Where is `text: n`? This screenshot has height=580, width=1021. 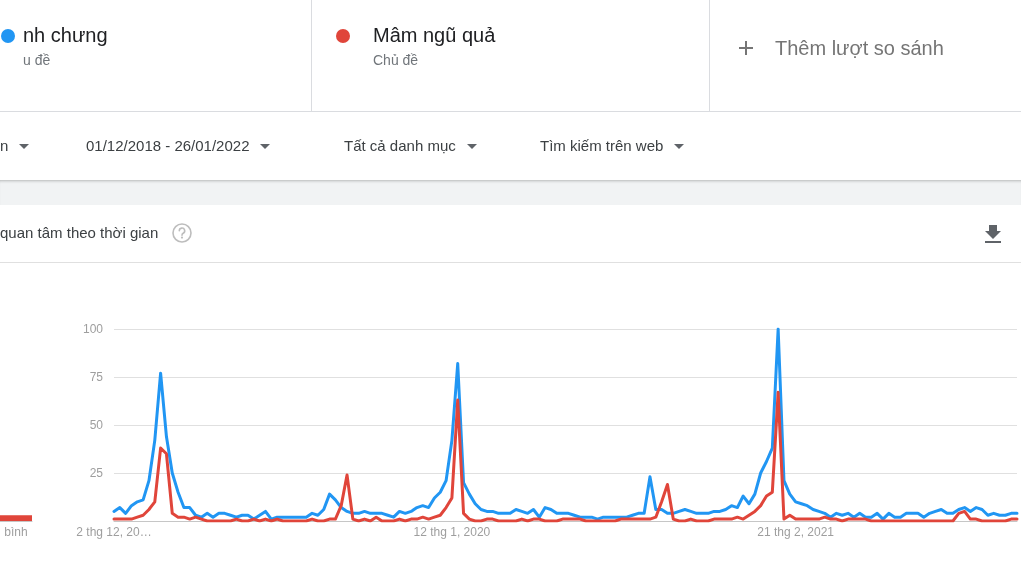
text: n is located at coordinates (4, 146).